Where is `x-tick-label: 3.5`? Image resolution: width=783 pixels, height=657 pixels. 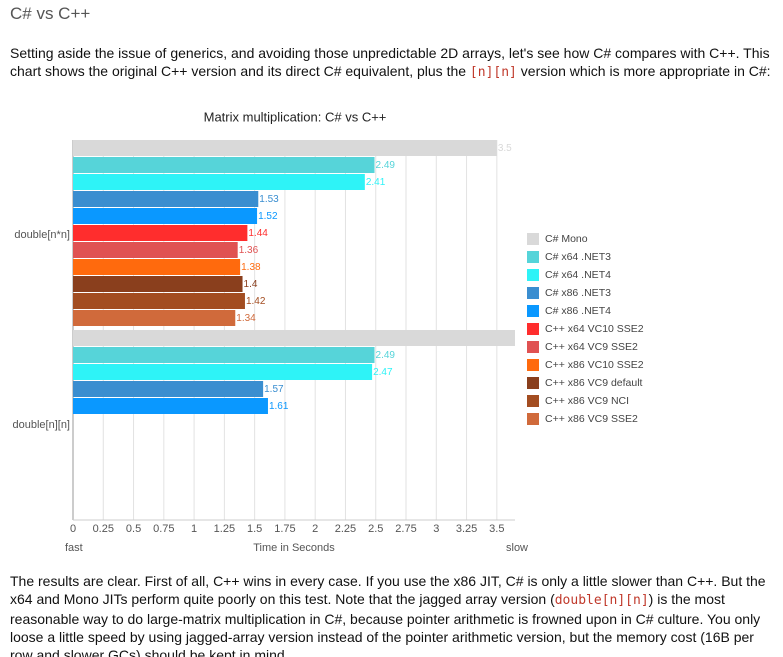 x-tick-label: 3.5 is located at coordinates (496, 529).